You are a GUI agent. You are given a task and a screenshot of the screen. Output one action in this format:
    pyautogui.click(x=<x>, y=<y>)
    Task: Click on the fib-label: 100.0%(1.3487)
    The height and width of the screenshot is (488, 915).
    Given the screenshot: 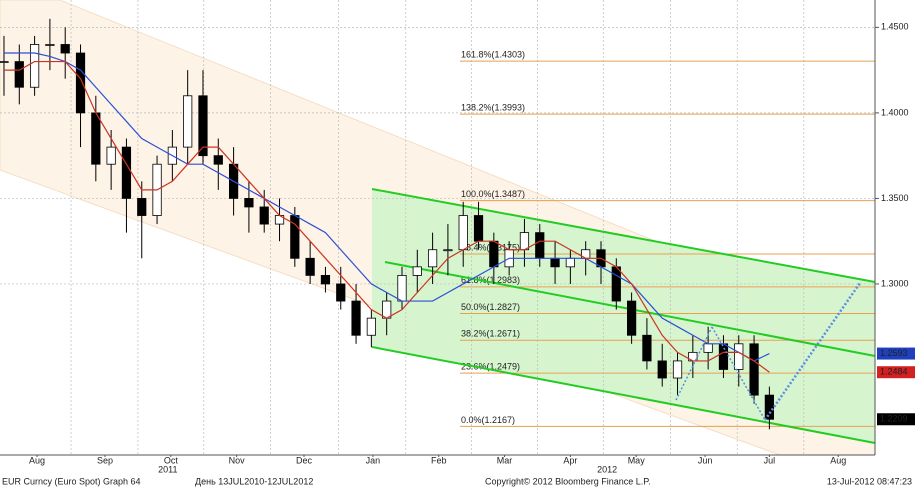 What is the action you would take?
    pyautogui.click(x=493, y=194)
    